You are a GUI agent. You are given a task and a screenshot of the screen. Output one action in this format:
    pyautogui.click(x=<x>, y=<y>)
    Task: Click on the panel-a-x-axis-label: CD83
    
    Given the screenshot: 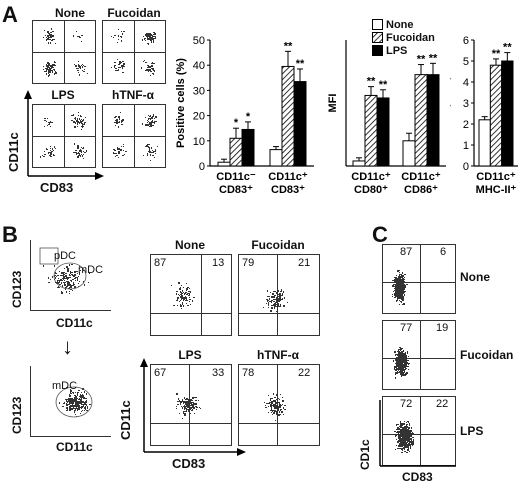 What is the action you would take?
    pyautogui.click(x=57, y=187)
    